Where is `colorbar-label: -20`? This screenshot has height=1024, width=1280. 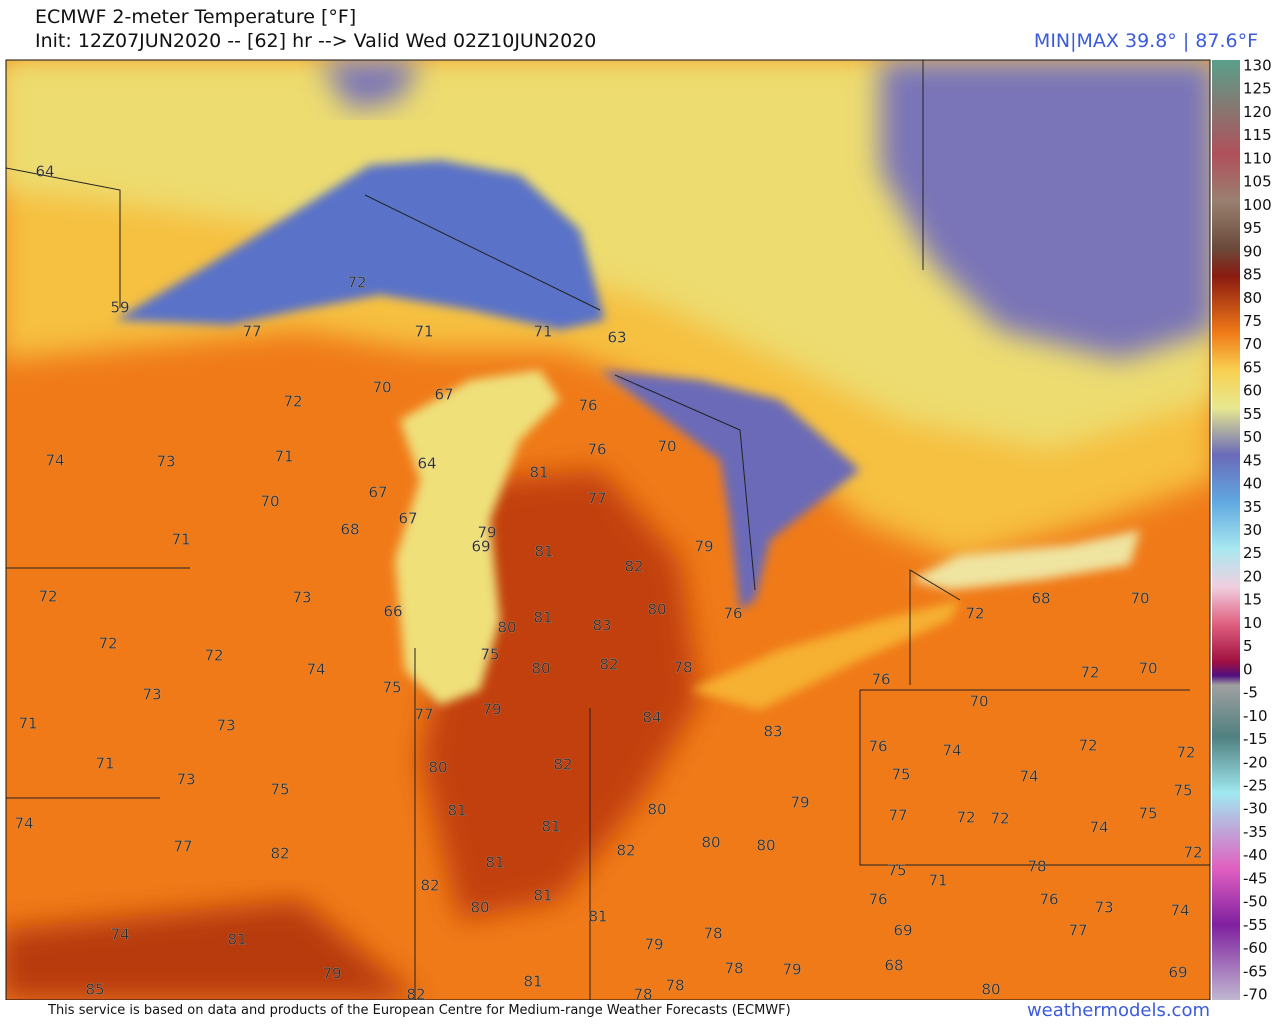 colorbar-label: -20 is located at coordinates (1255, 762).